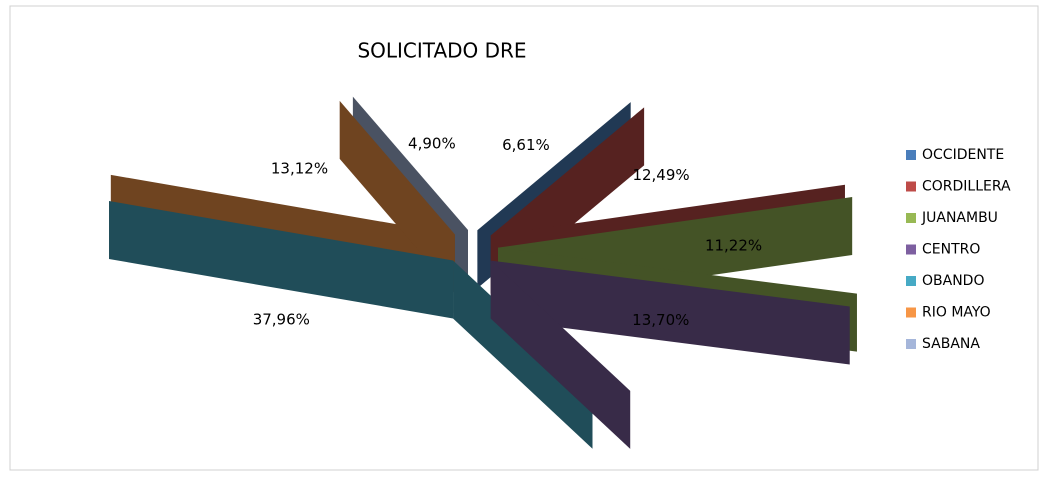 This screenshot has height=478, width=1042. I want to click on legend-label: OBANDO, so click(953, 281).